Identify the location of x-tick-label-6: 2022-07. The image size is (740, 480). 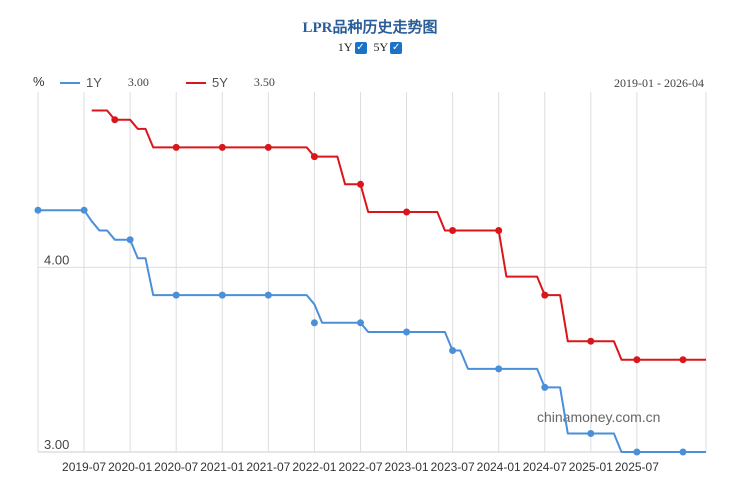
(360, 467).